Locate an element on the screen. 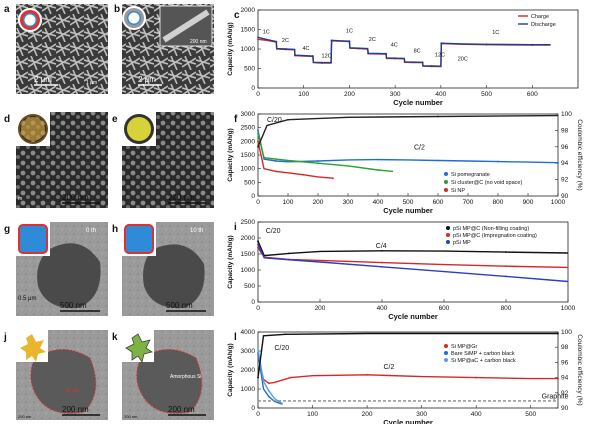  legend: Charge Discharge is located at coordinates (537, 21).